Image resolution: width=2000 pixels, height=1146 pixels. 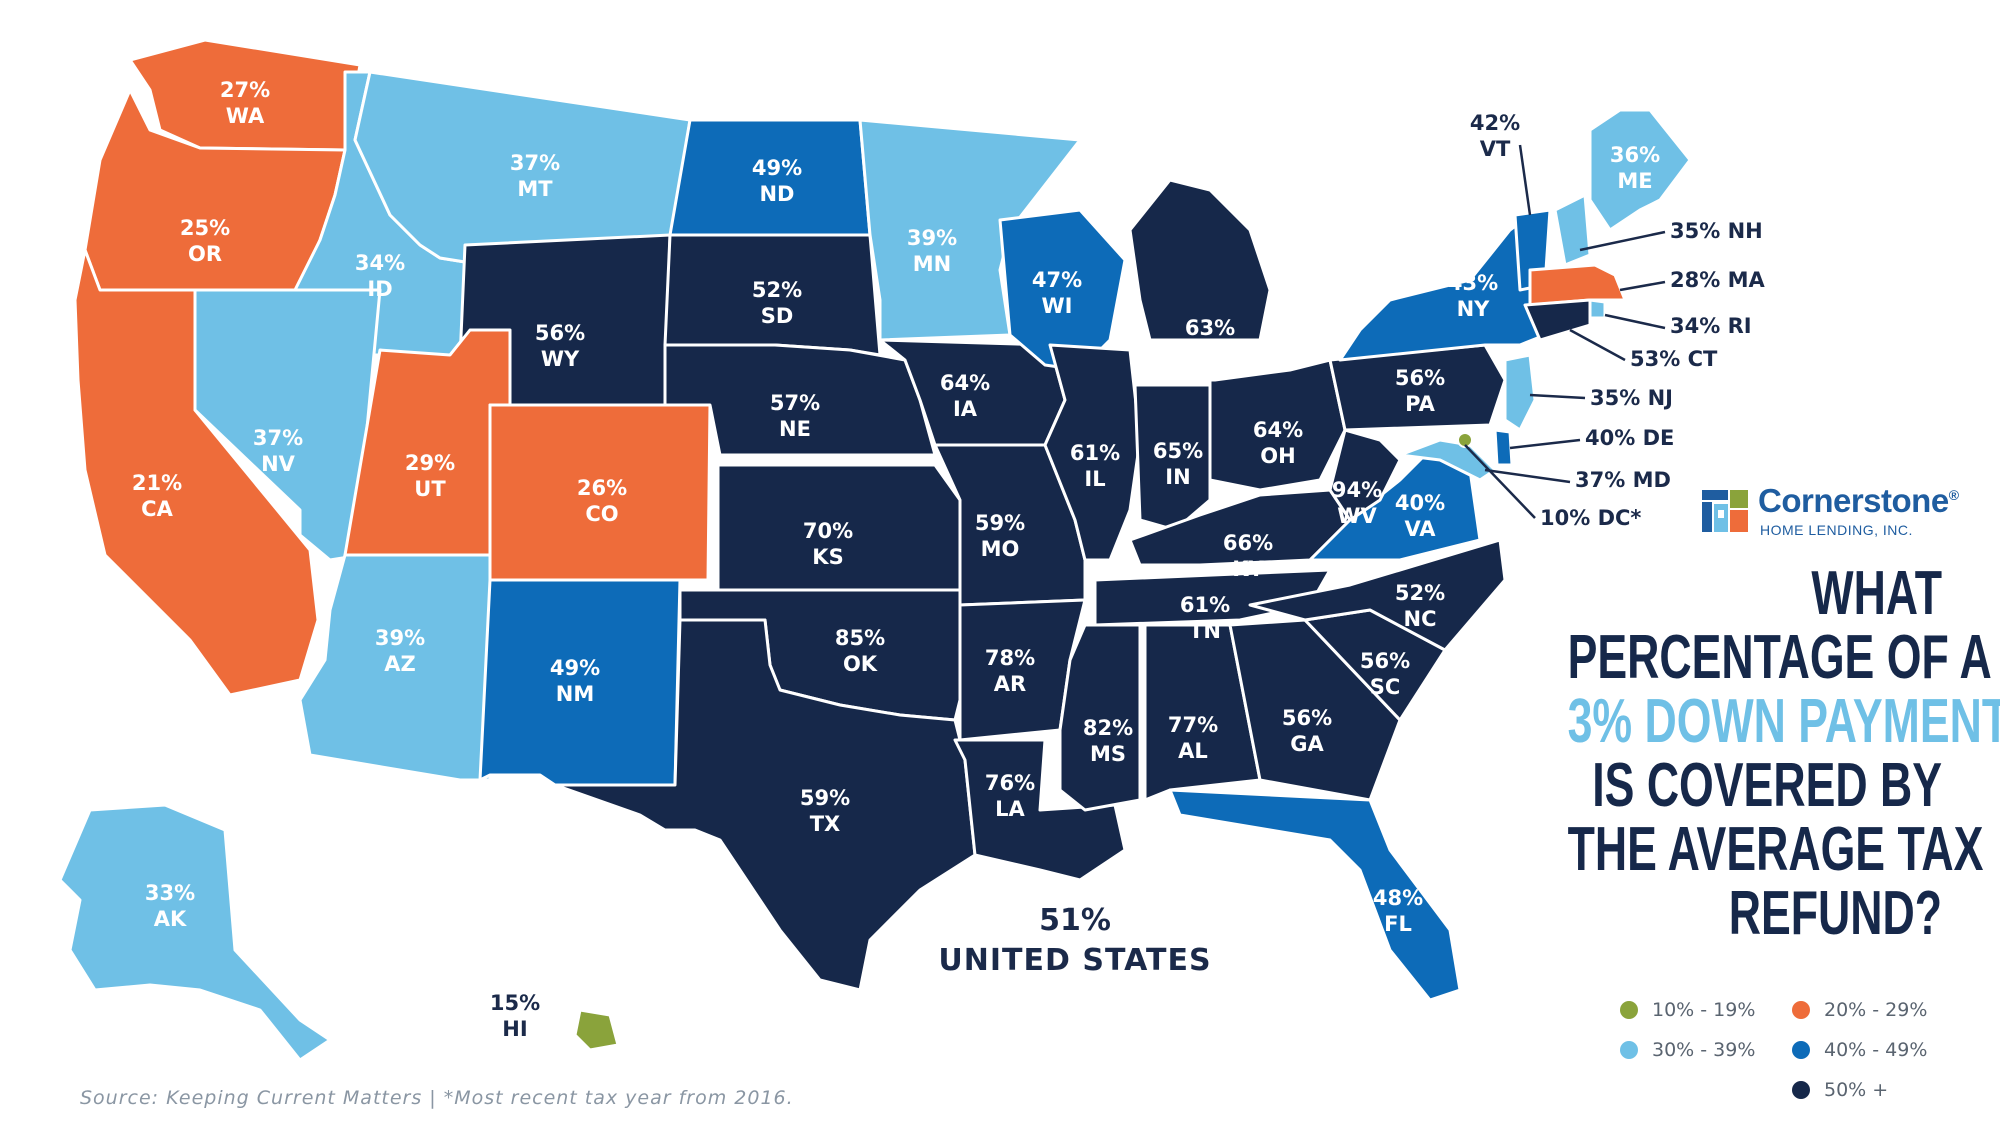 What do you see at coordinates (1740, 326) in the screenshot?
I see `state-code-label: RI` at bounding box center [1740, 326].